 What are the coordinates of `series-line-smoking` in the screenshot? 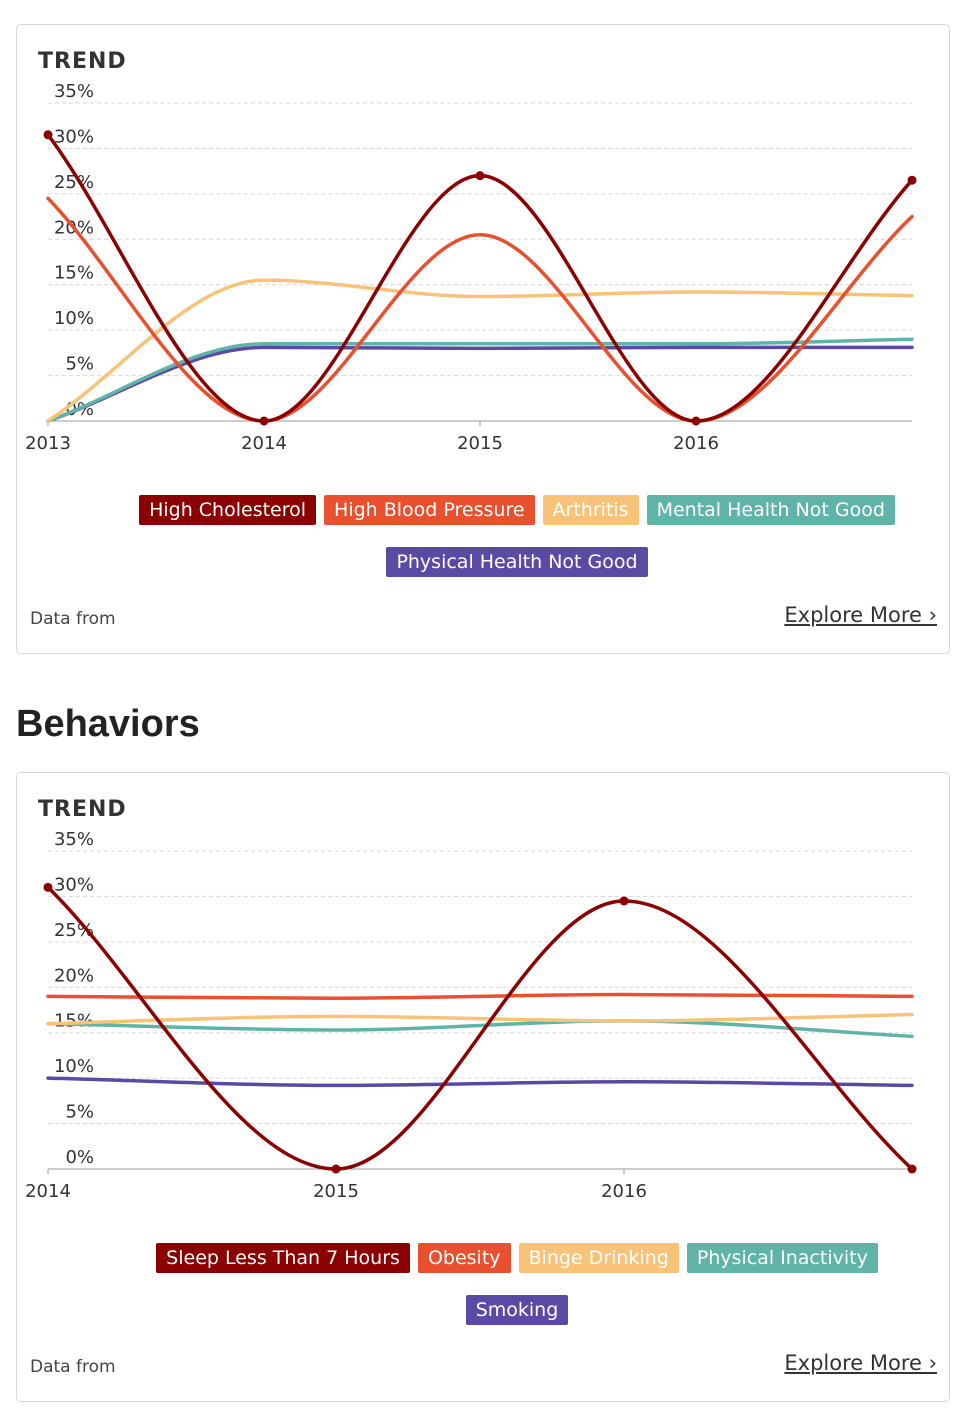 It's located at (480, 1082).